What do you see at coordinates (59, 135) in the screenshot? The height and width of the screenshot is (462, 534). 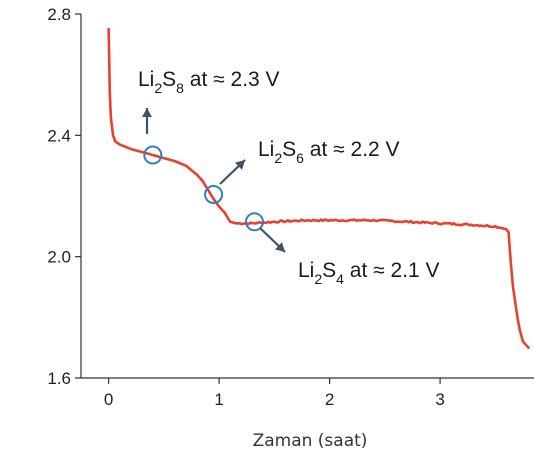 I see `y-tick-label: 2.4` at bounding box center [59, 135].